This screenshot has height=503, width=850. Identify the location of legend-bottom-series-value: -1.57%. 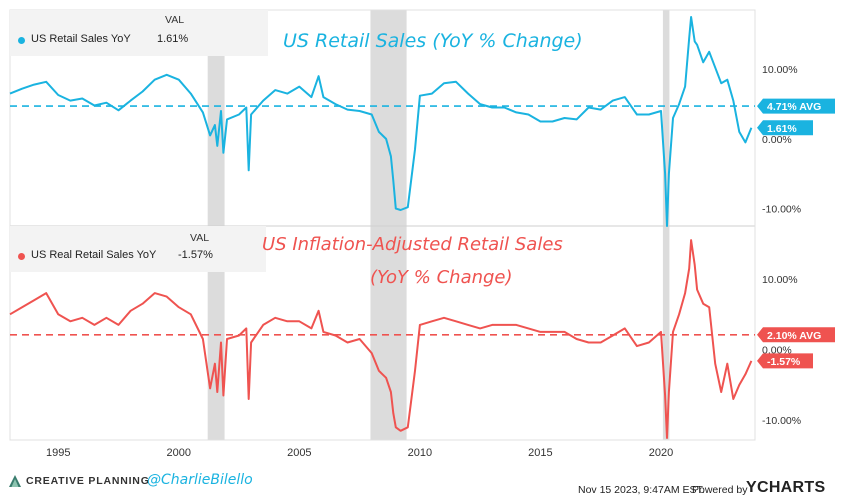
(195, 255).